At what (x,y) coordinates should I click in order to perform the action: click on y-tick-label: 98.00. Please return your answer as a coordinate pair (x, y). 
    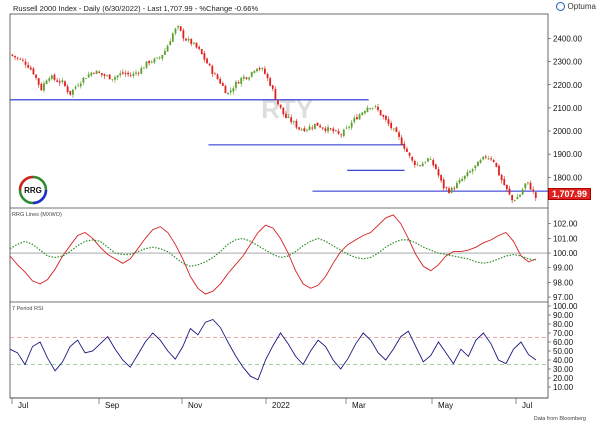
    Looking at the image, I should click on (563, 282).